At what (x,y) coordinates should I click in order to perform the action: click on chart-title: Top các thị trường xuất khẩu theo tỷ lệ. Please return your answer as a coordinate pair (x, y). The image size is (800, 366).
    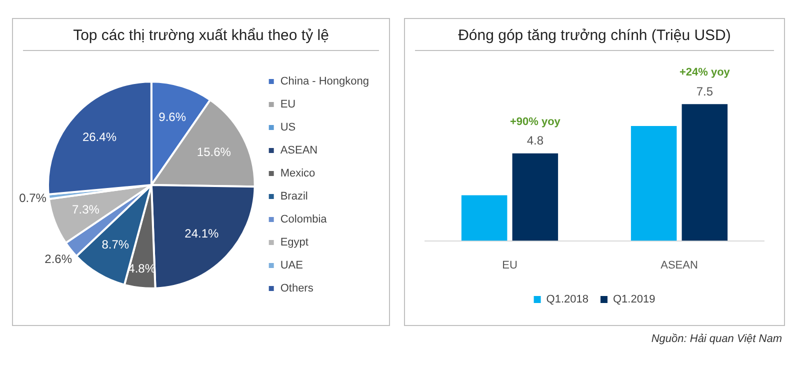
    Looking at the image, I should click on (201, 35).